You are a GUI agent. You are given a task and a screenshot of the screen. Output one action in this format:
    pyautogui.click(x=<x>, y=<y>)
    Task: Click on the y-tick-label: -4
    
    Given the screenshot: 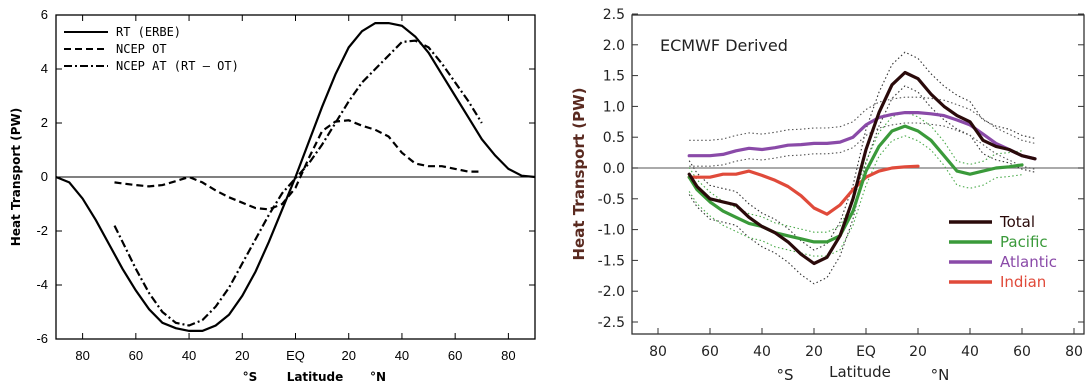 What is the action you would take?
    pyautogui.click(x=42, y=284)
    